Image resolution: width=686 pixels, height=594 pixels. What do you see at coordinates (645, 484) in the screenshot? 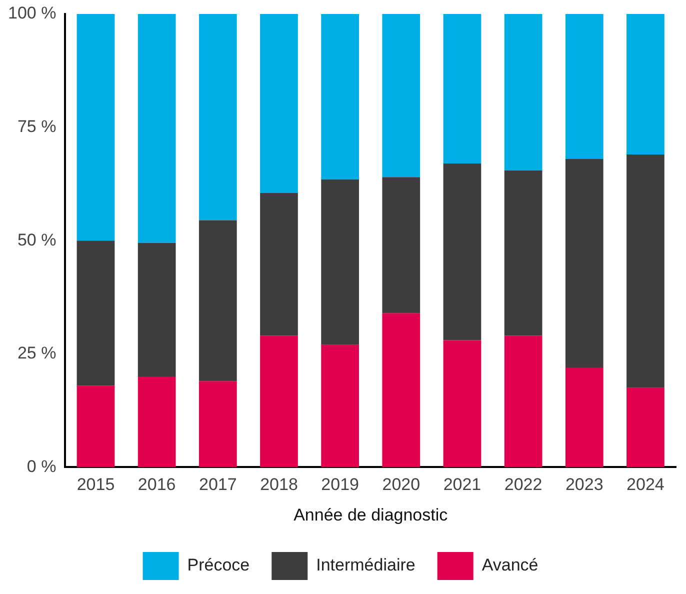
I see `x-tick-label: 2024` at bounding box center [645, 484].